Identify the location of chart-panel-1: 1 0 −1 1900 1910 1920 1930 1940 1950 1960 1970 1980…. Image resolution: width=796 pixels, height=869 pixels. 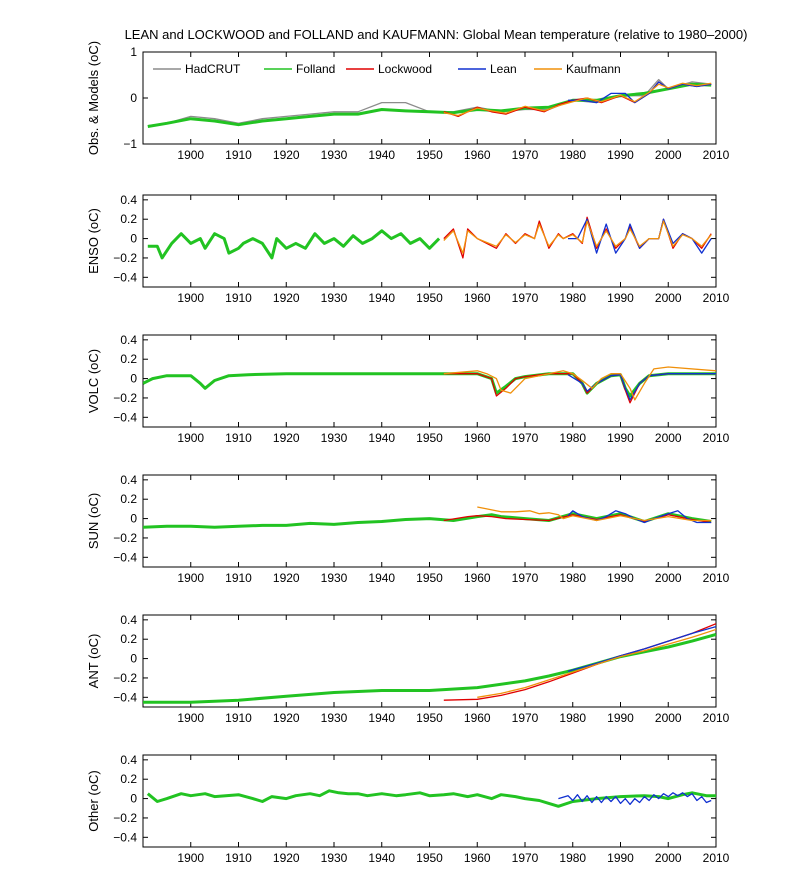
(408, 101).